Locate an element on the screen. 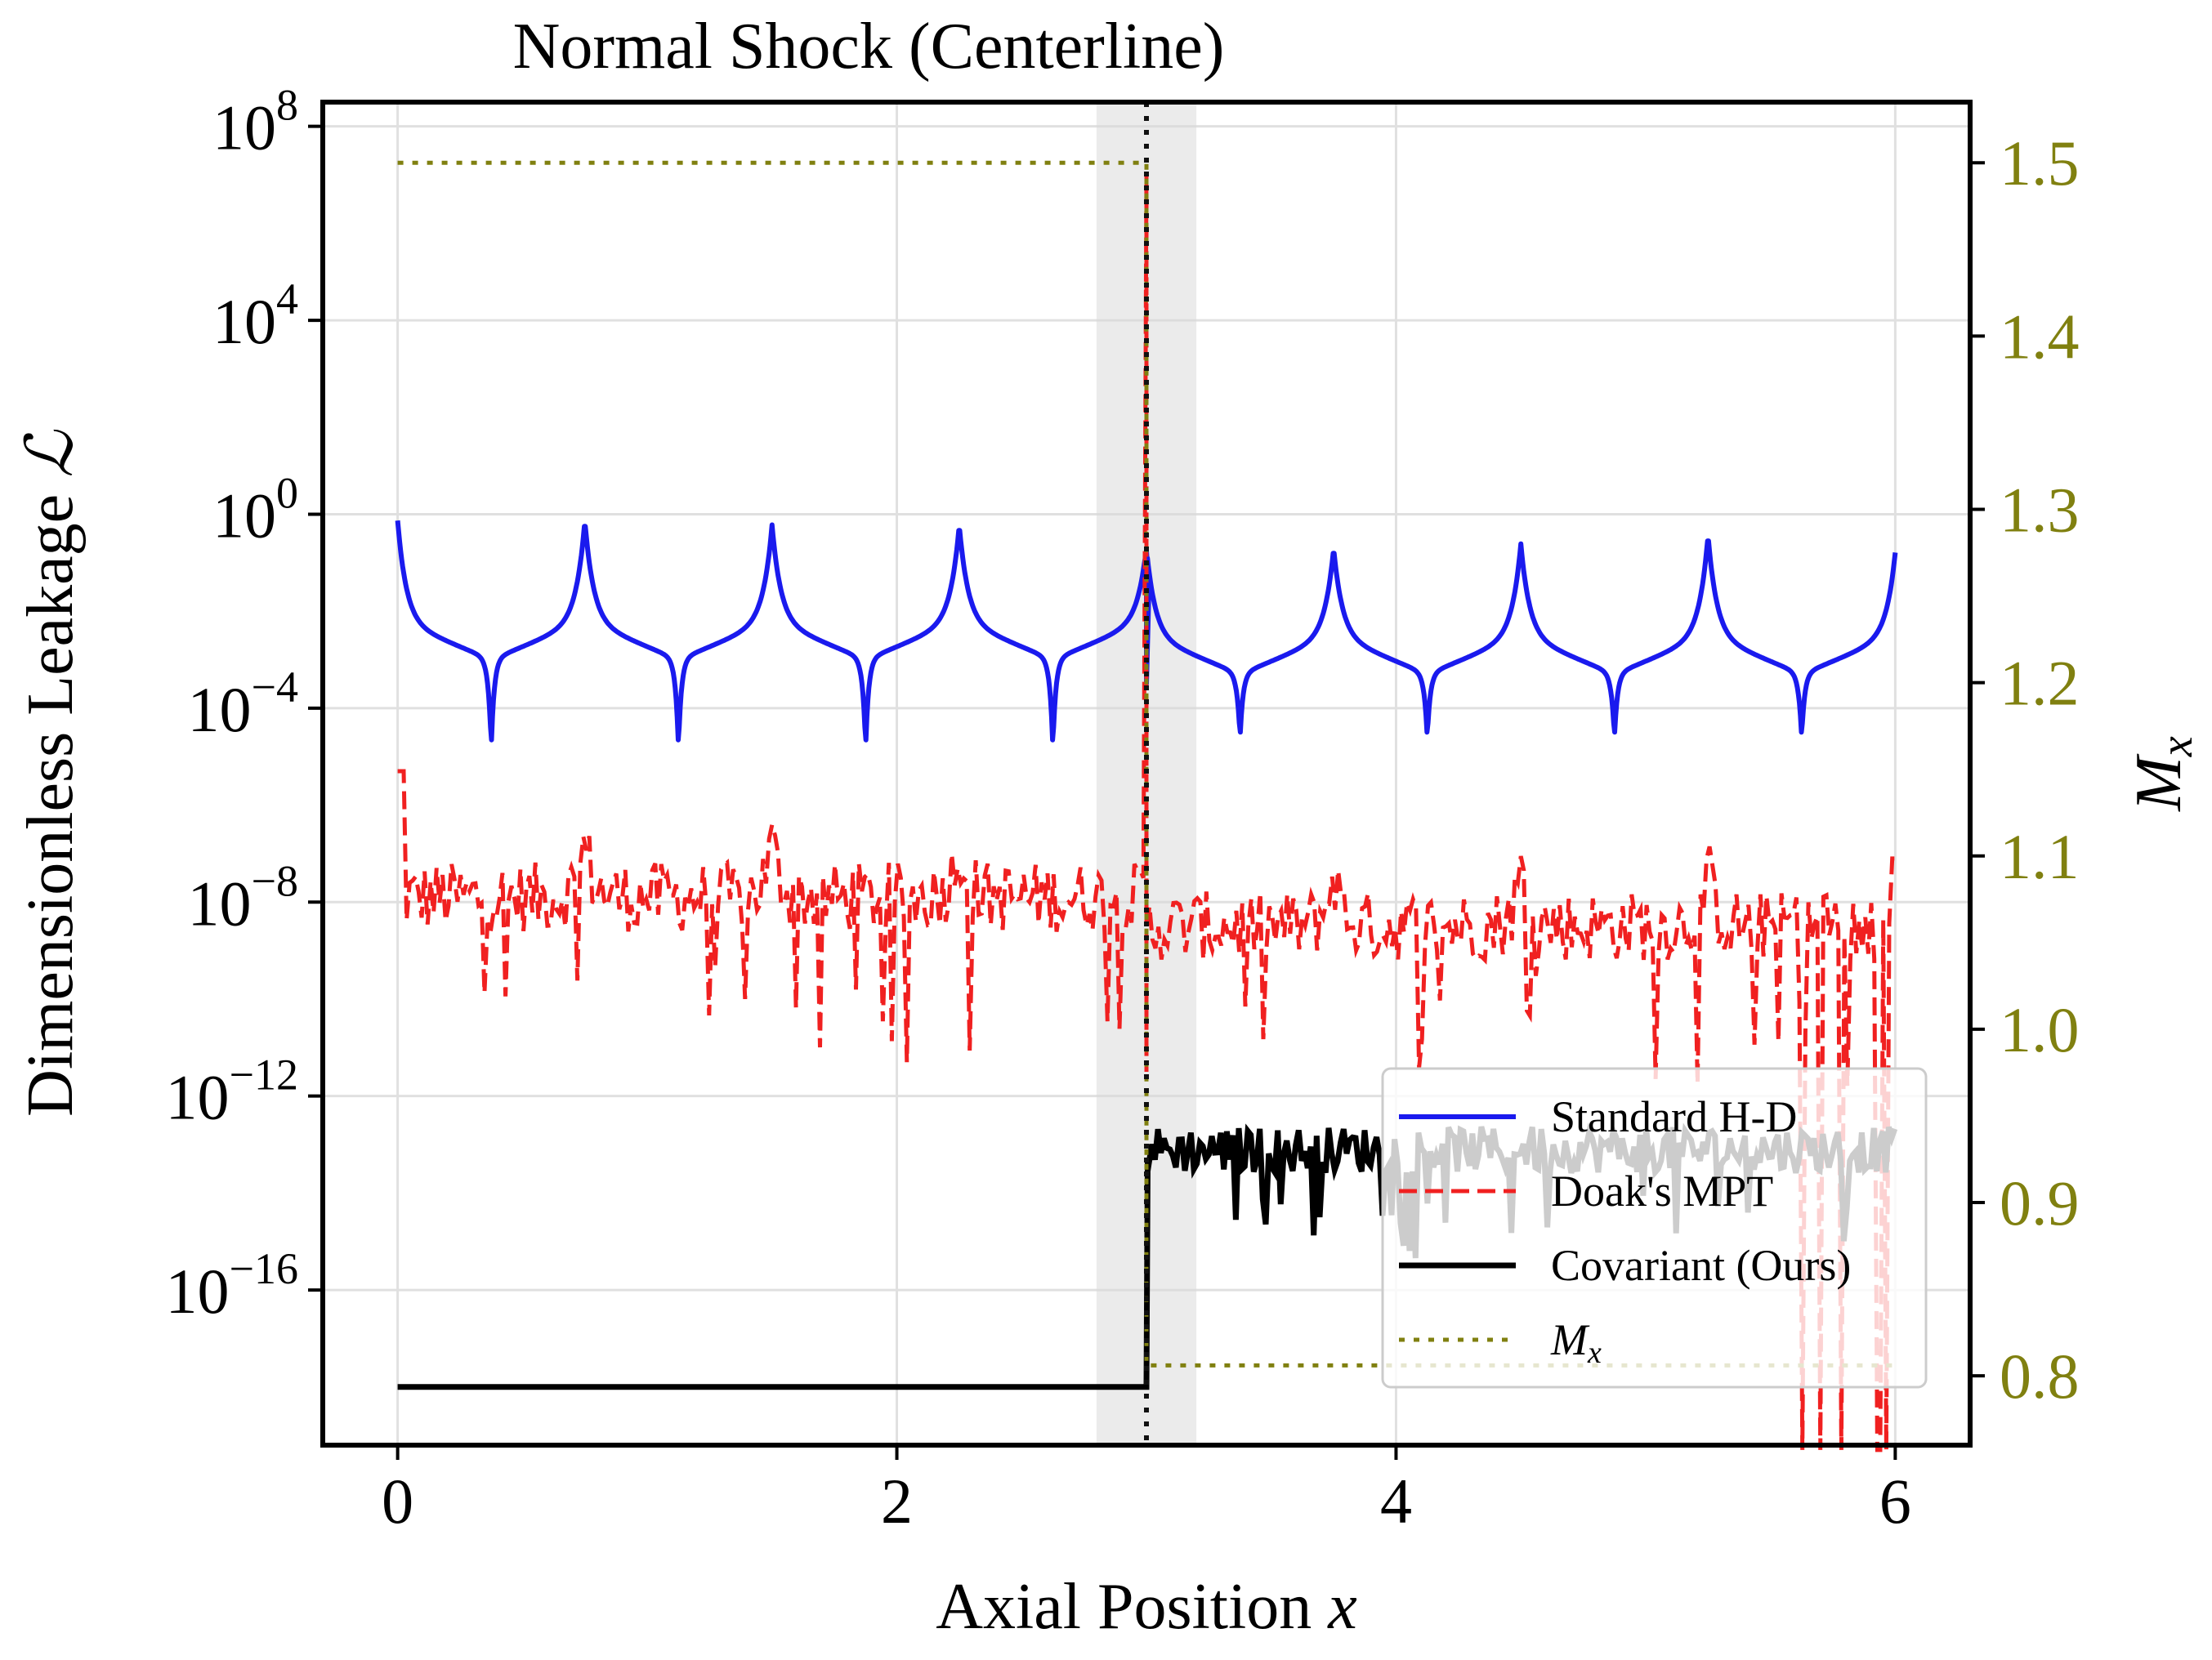  y-tick-base-0: 10 is located at coordinates (244, 127).